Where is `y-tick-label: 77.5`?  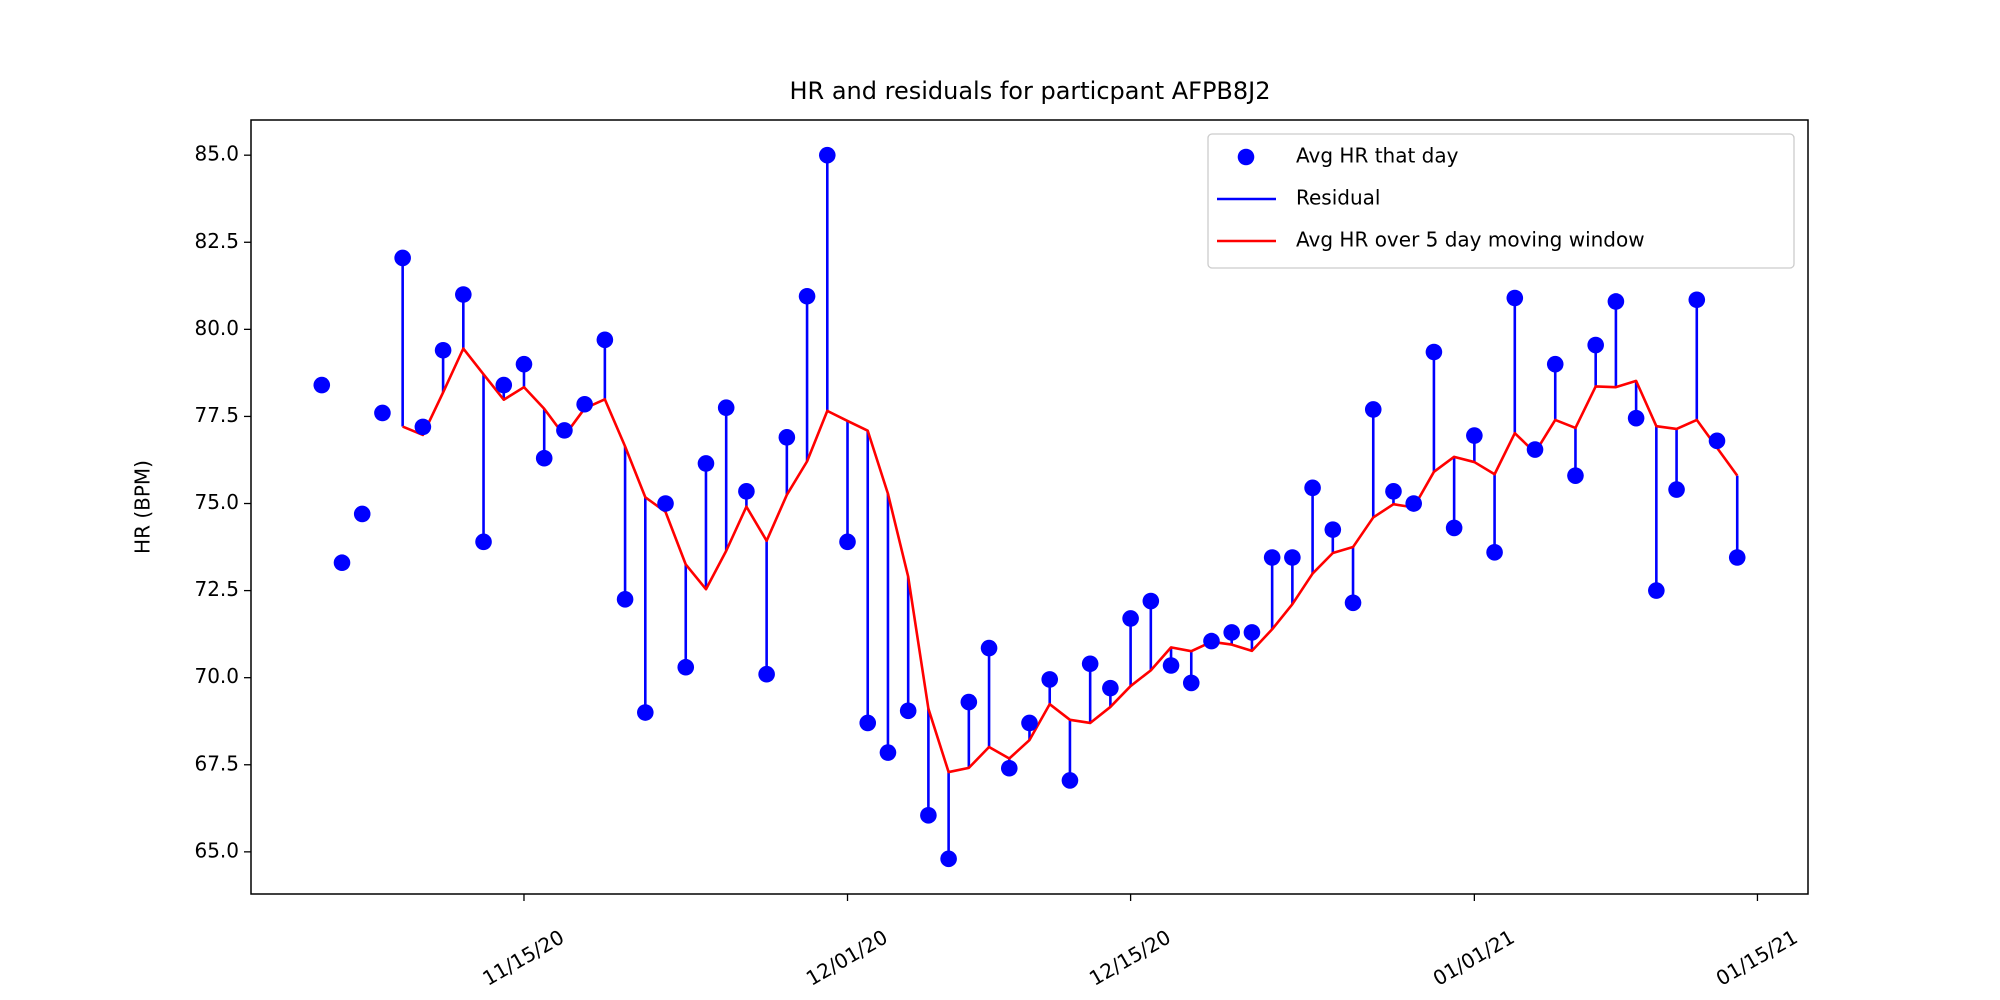 y-tick-label: 77.5 is located at coordinates (216, 415).